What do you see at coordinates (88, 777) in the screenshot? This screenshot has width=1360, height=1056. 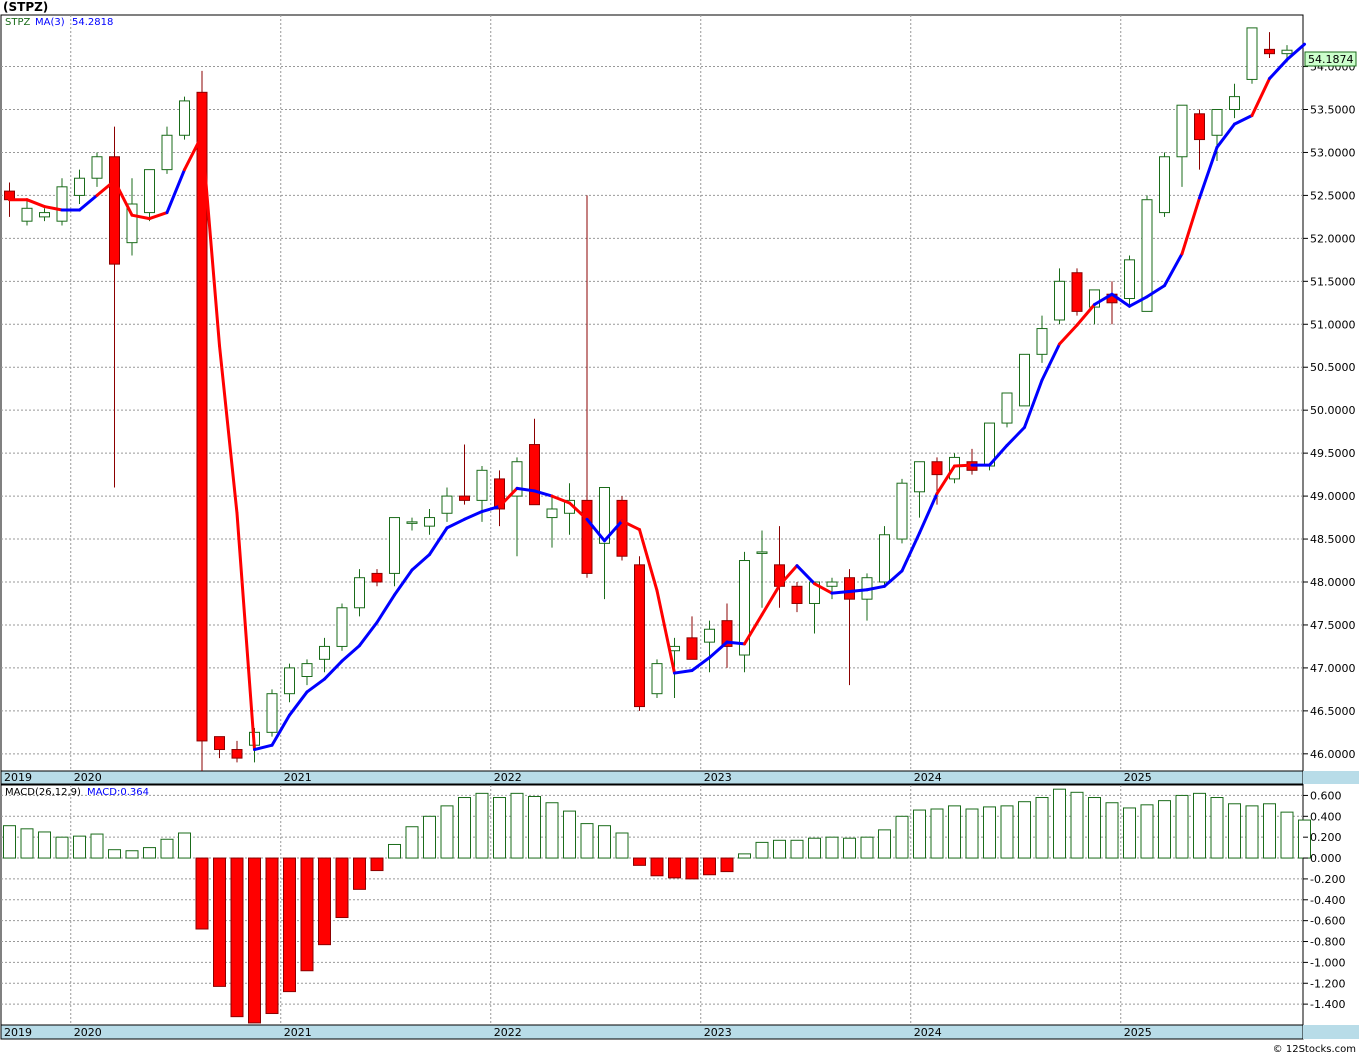 I see `price-year-label: 2020` at bounding box center [88, 777].